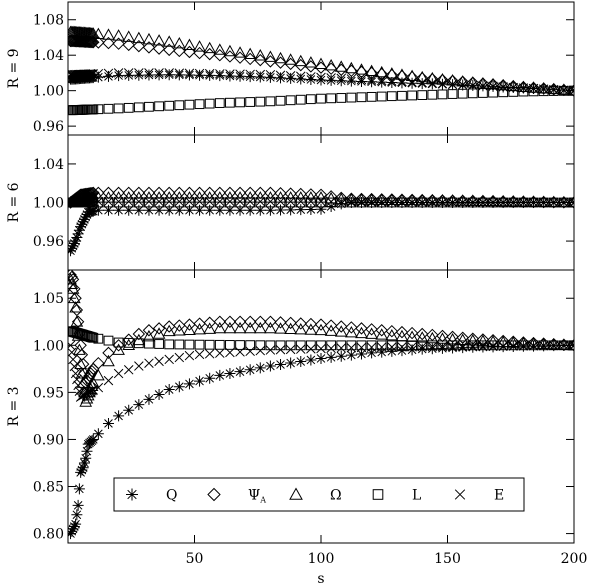 Image resolution: width=589 pixels, height=586 pixels. Describe the element at coordinates (14, 406) in the screenshot. I see `y-axis-label: R = 3` at that location.